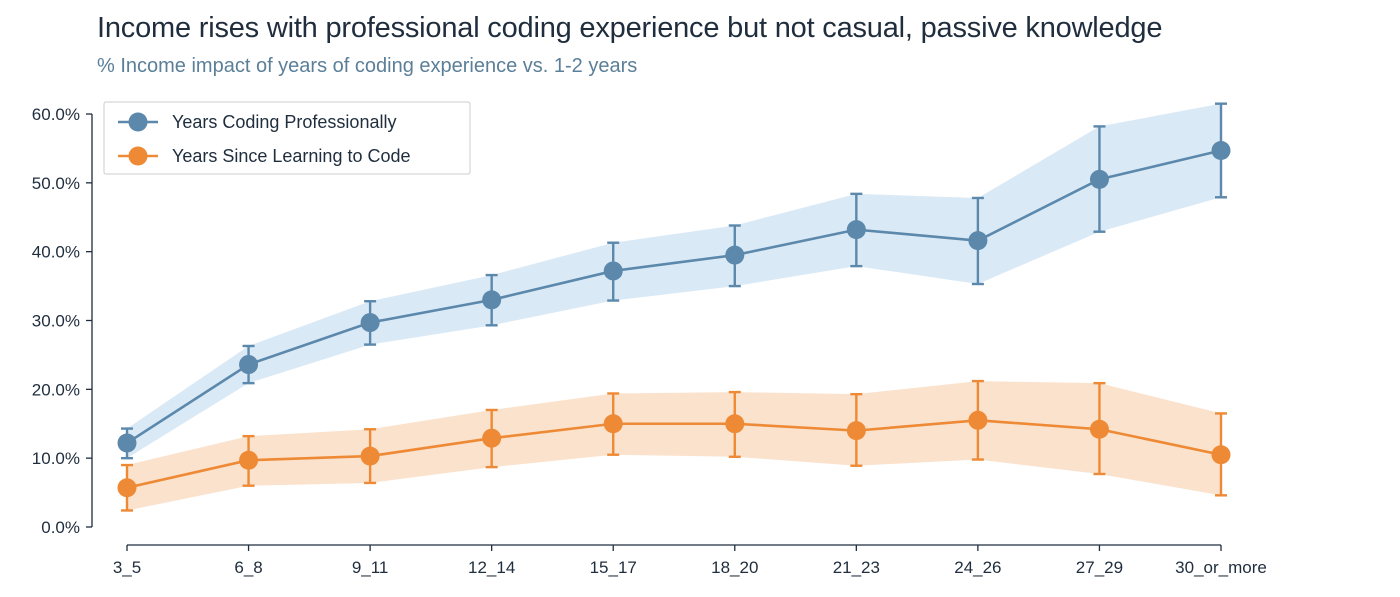 The width and height of the screenshot is (1400, 597). I want to click on y-tick-label: 0.0%, so click(60, 527).